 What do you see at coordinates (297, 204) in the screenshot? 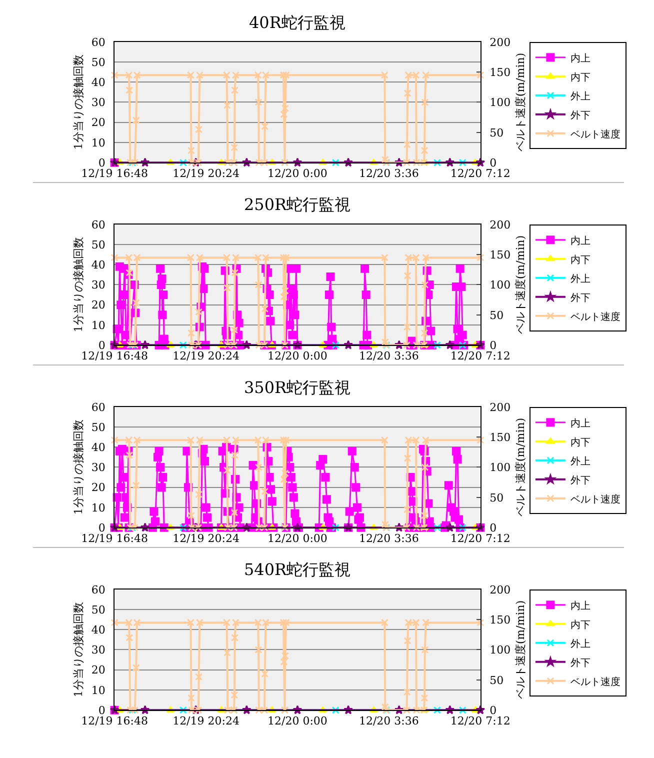
I see `chart-title: 250R蛇行監視` at bounding box center [297, 204].